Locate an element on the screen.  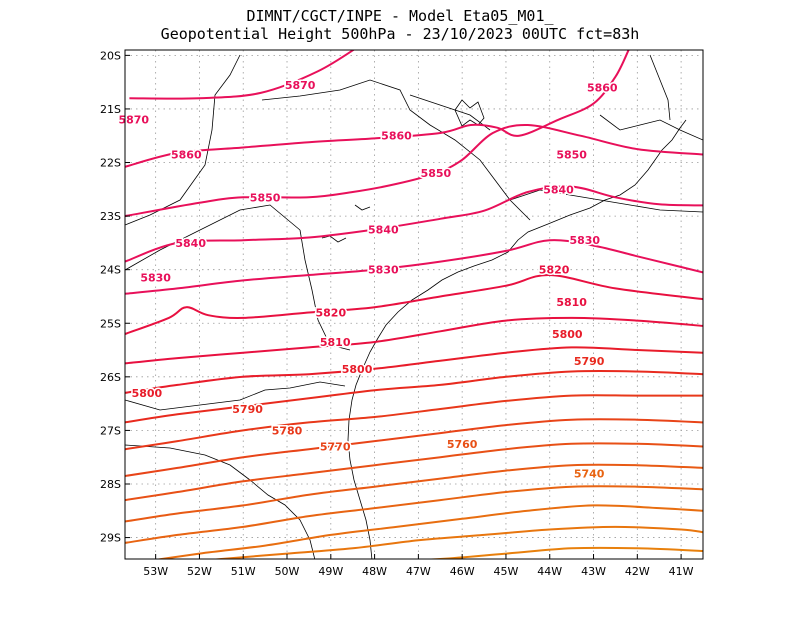
x-tick-label: 41W is located at coordinates (681, 571).